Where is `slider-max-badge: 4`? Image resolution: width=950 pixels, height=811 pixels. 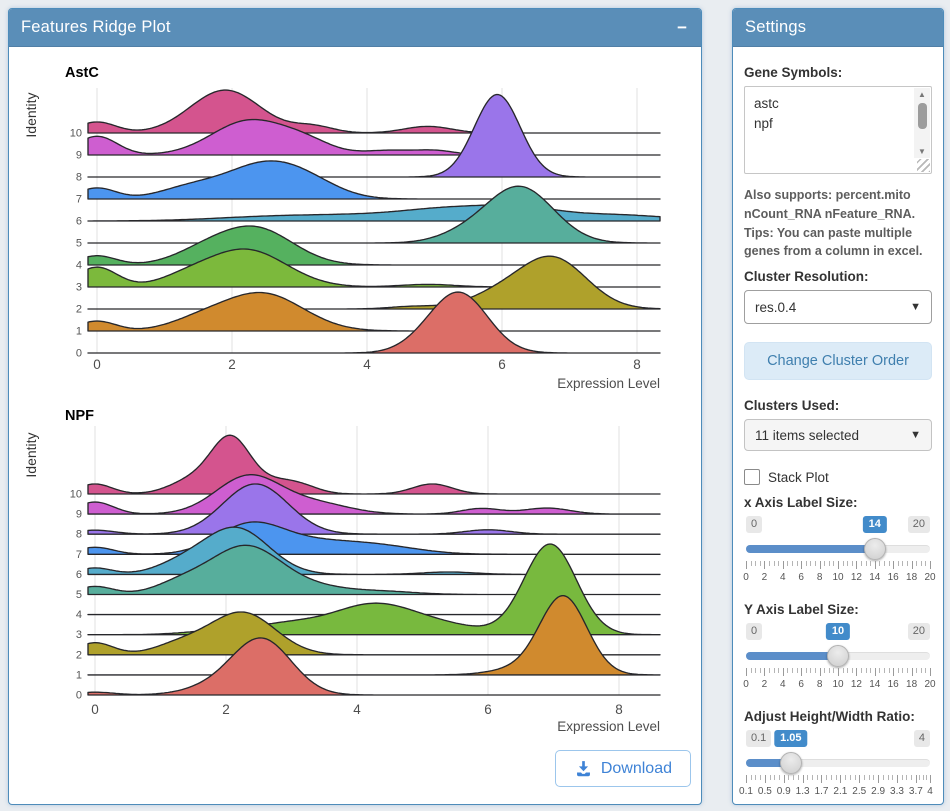 slider-max-badge: 4 is located at coordinates (921, 739).